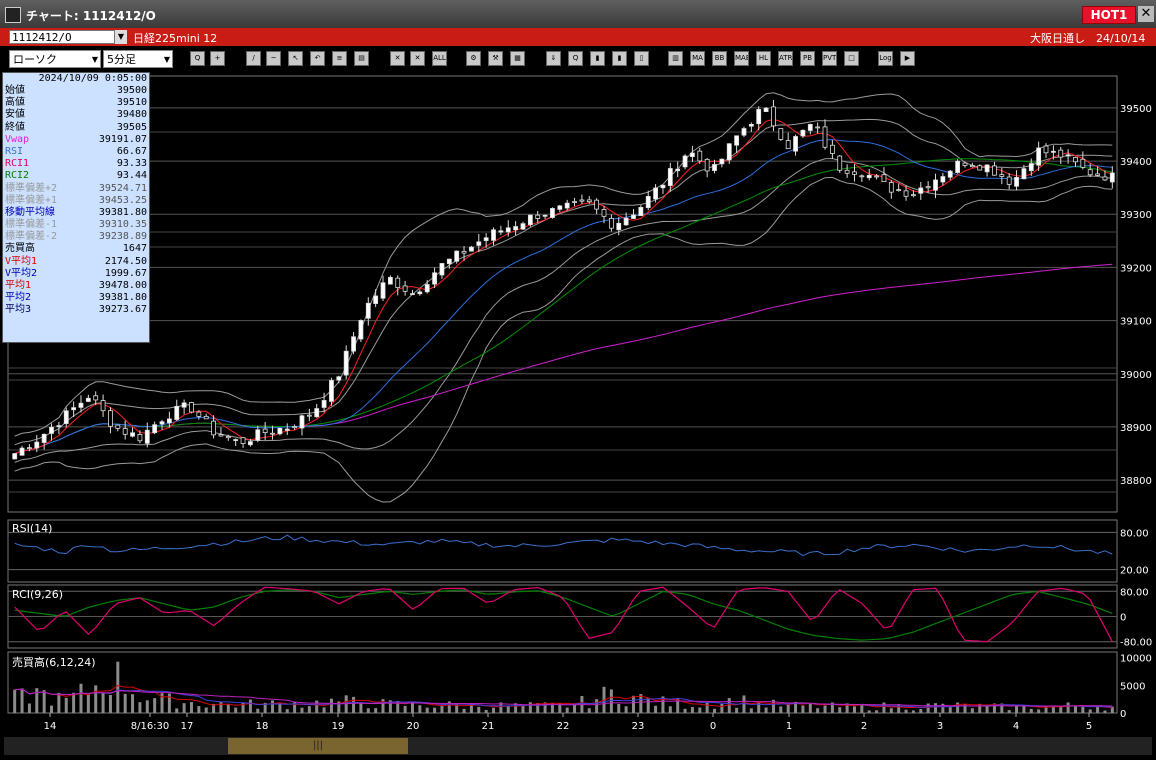 The height and width of the screenshot is (760, 1156). Describe the element at coordinates (641, 58) in the screenshot. I see `disabled-icon: ▯` at that location.